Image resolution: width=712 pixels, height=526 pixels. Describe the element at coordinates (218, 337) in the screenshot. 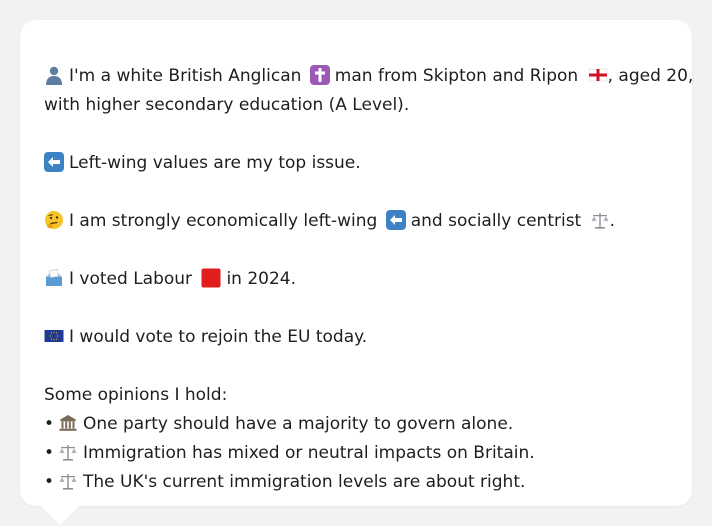

I see `eu-text: I would vote to rejoin the EU today.` at that location.